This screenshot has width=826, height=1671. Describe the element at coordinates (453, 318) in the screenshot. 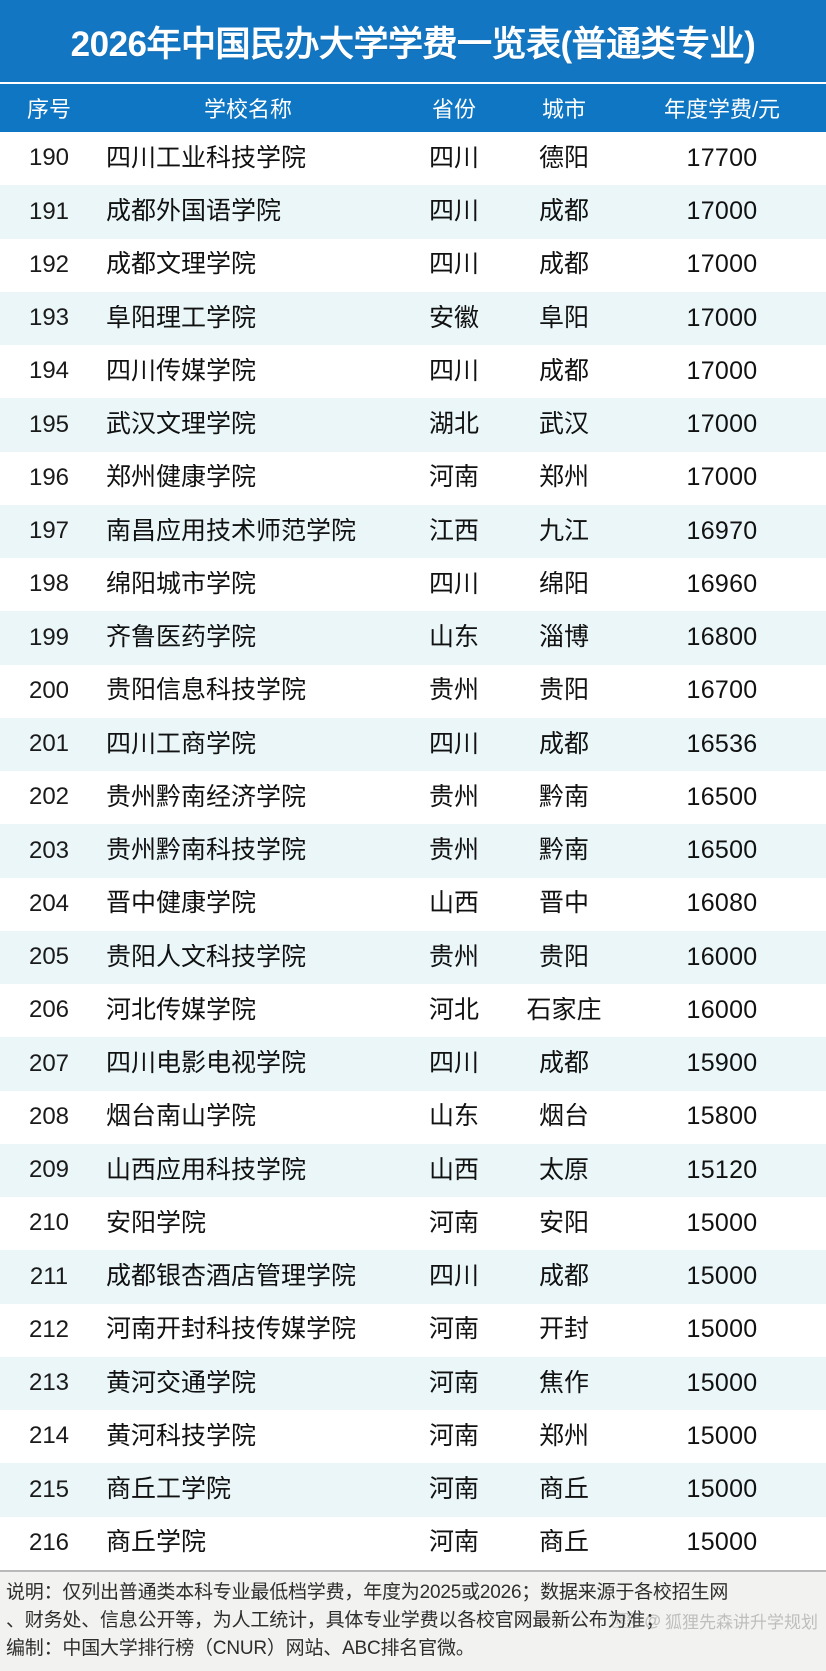

I see `cell-province: 安徽` at that location.